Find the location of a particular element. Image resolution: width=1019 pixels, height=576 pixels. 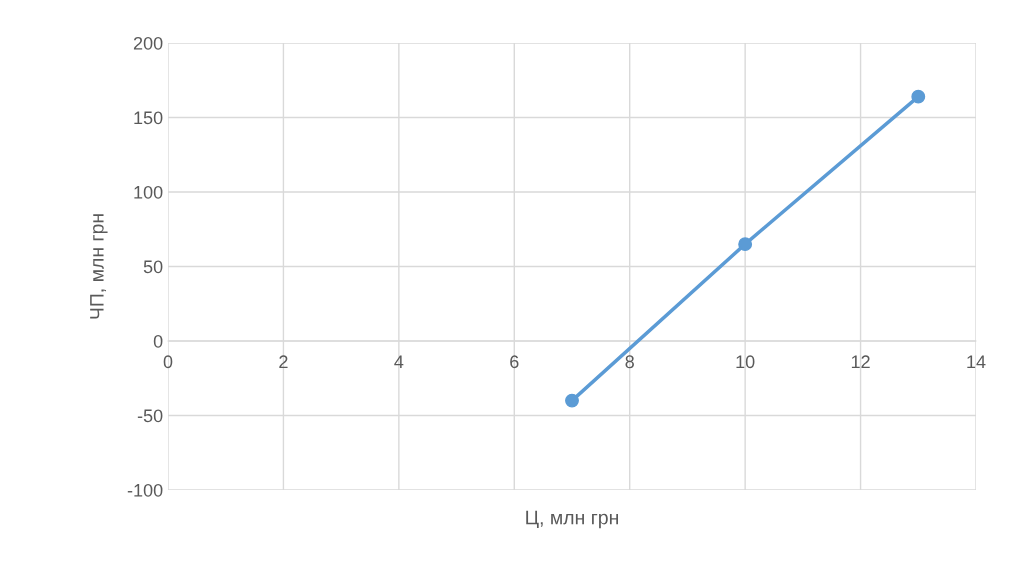

y-tick-label: -50 is located at coordinates (150, 416).